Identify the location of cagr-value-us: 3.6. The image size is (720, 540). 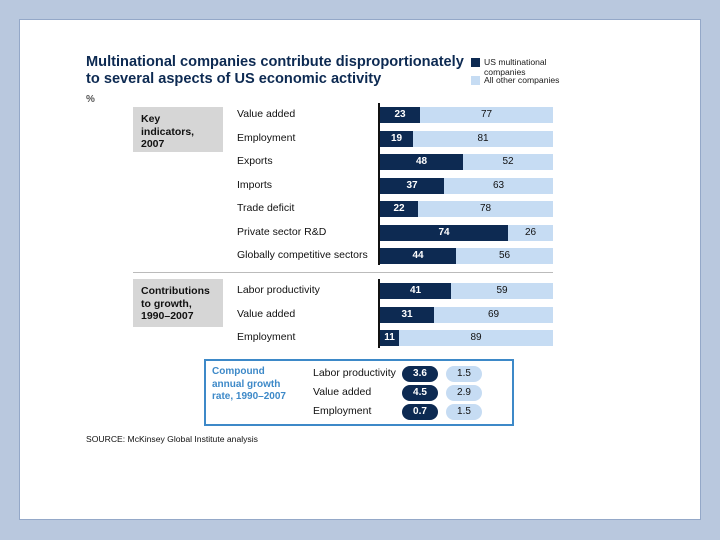
(420, 374).